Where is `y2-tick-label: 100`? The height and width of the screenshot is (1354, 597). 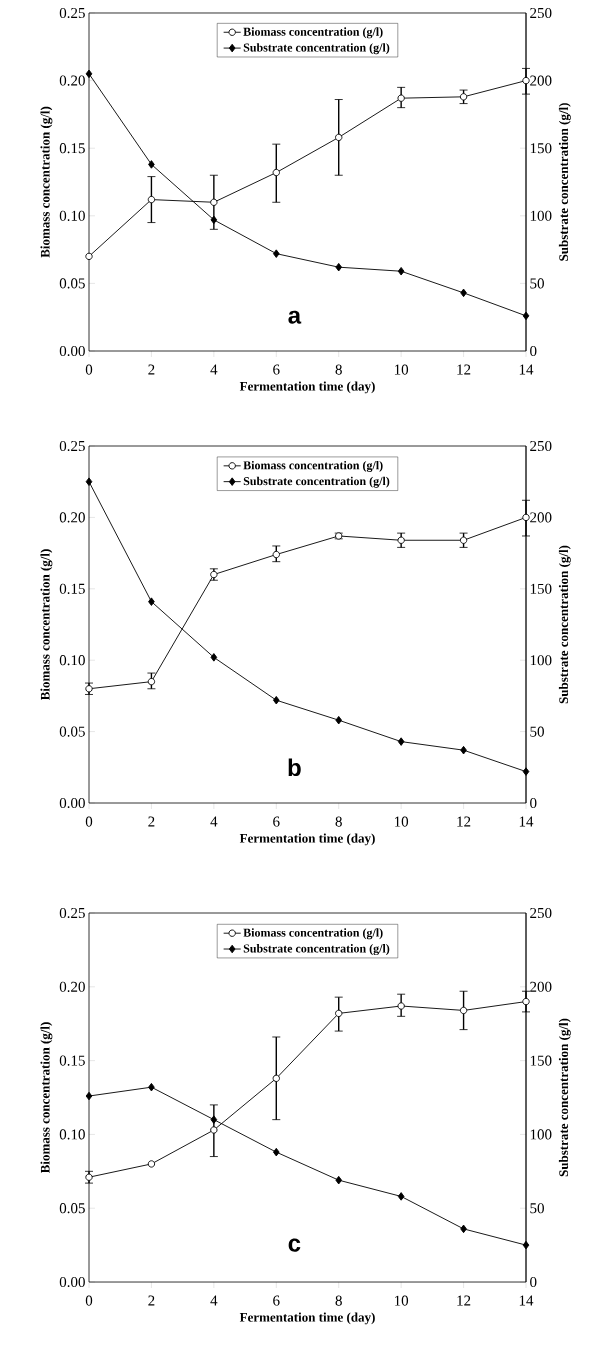 y2-tick-label: 100 is located at coordinates (541, 660).